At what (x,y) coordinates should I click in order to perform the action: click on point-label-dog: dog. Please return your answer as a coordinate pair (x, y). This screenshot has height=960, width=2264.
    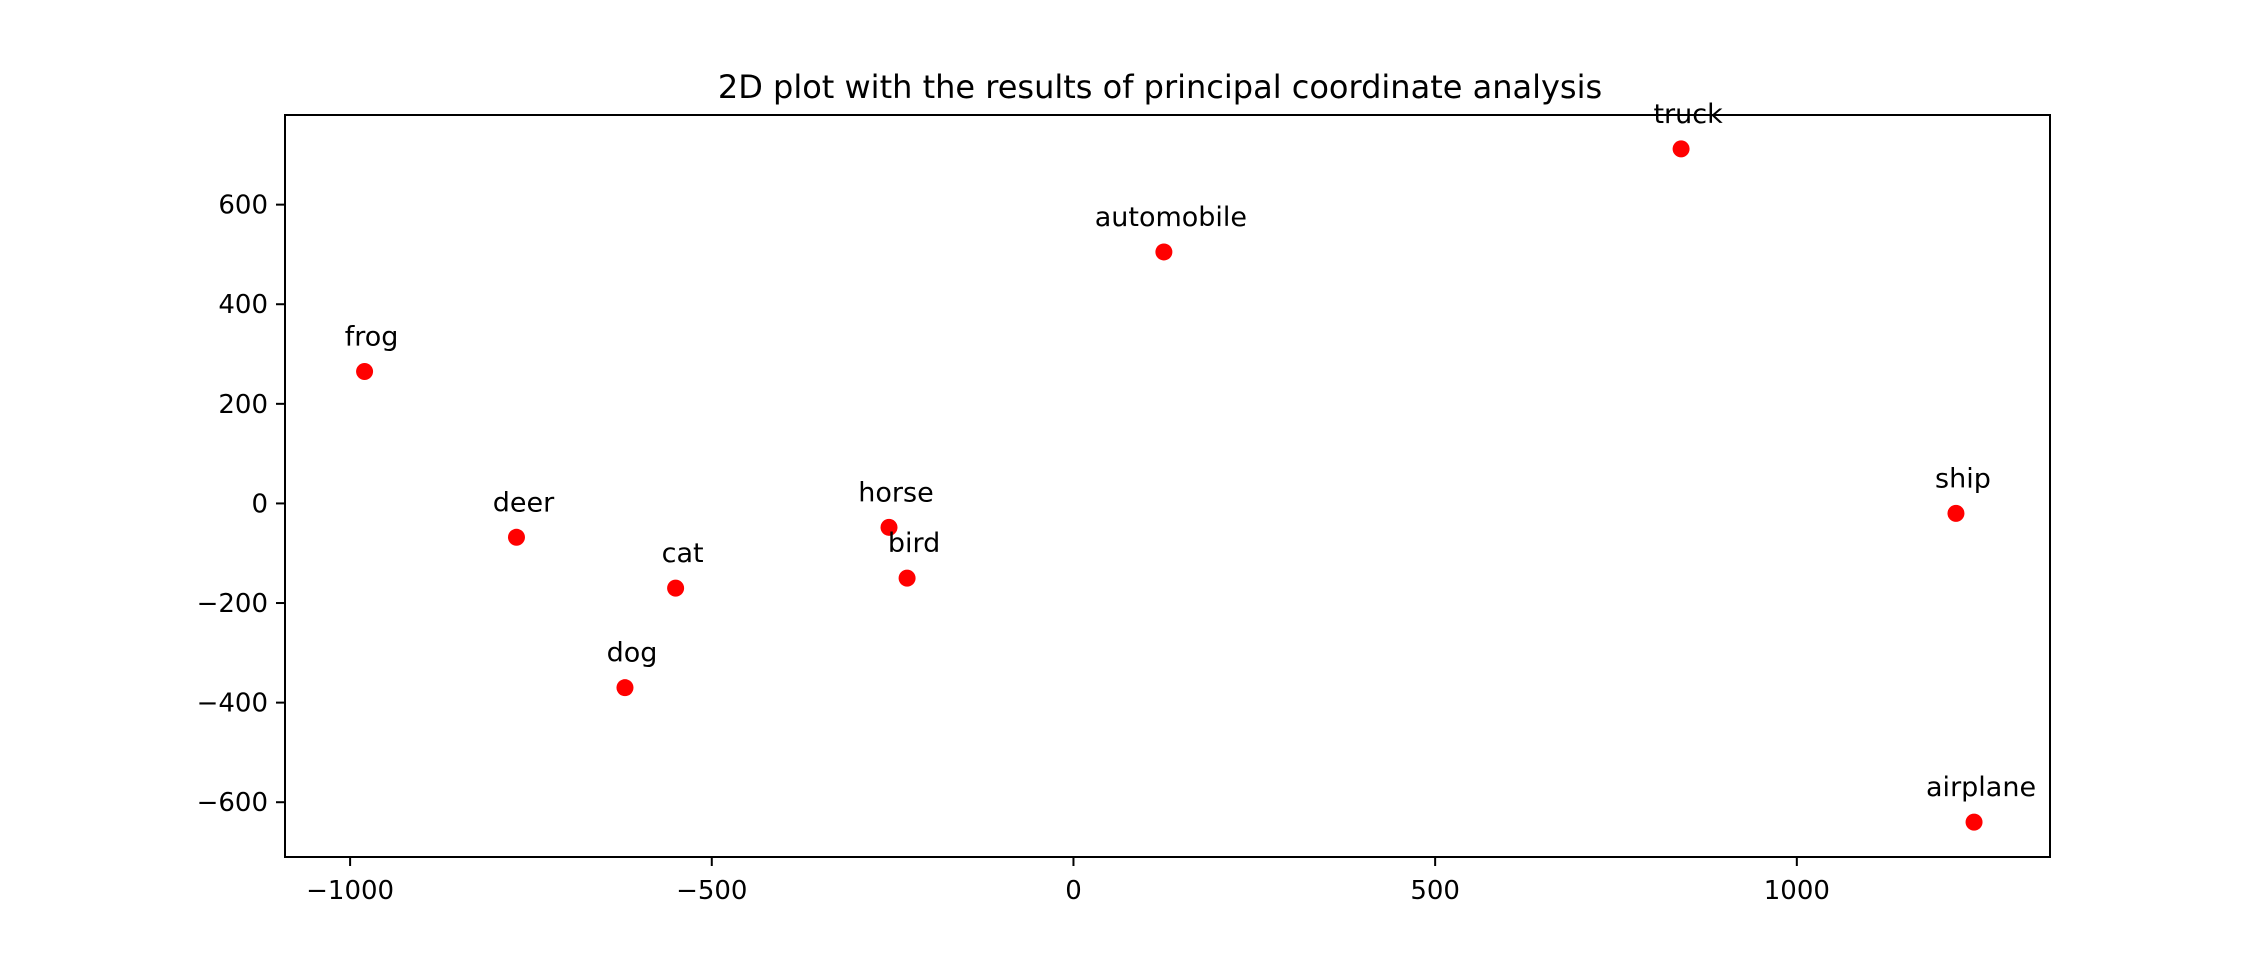
    Looking at the image, I should click on (632, 653).